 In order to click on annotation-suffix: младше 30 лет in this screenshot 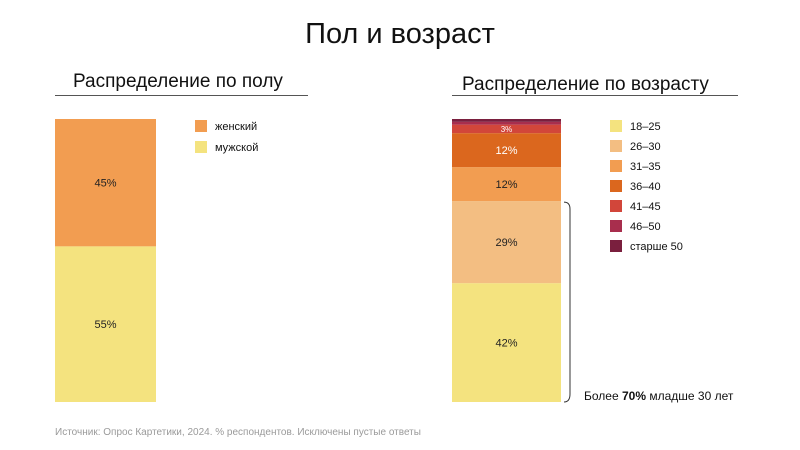, I will do `click(690, 396)`.